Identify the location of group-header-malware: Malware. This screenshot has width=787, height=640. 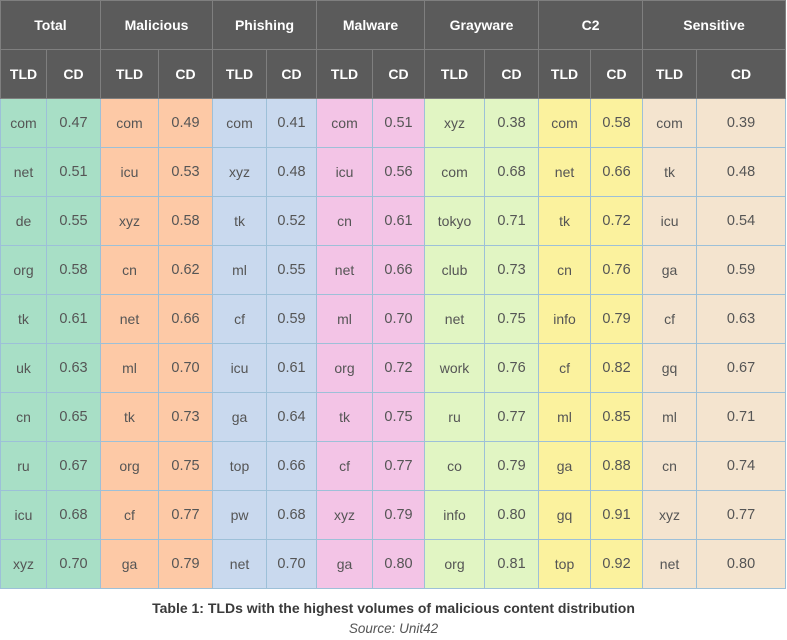
(371, 25).